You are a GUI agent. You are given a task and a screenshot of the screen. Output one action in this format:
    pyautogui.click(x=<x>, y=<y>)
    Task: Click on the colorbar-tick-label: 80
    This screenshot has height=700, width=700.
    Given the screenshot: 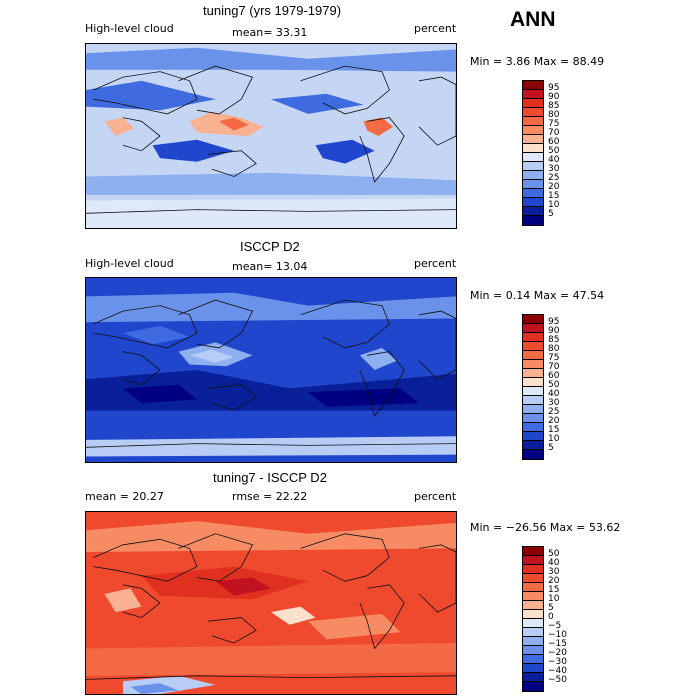 What is the action you would take?
    pyautogui.click(x=554, y=115)
    